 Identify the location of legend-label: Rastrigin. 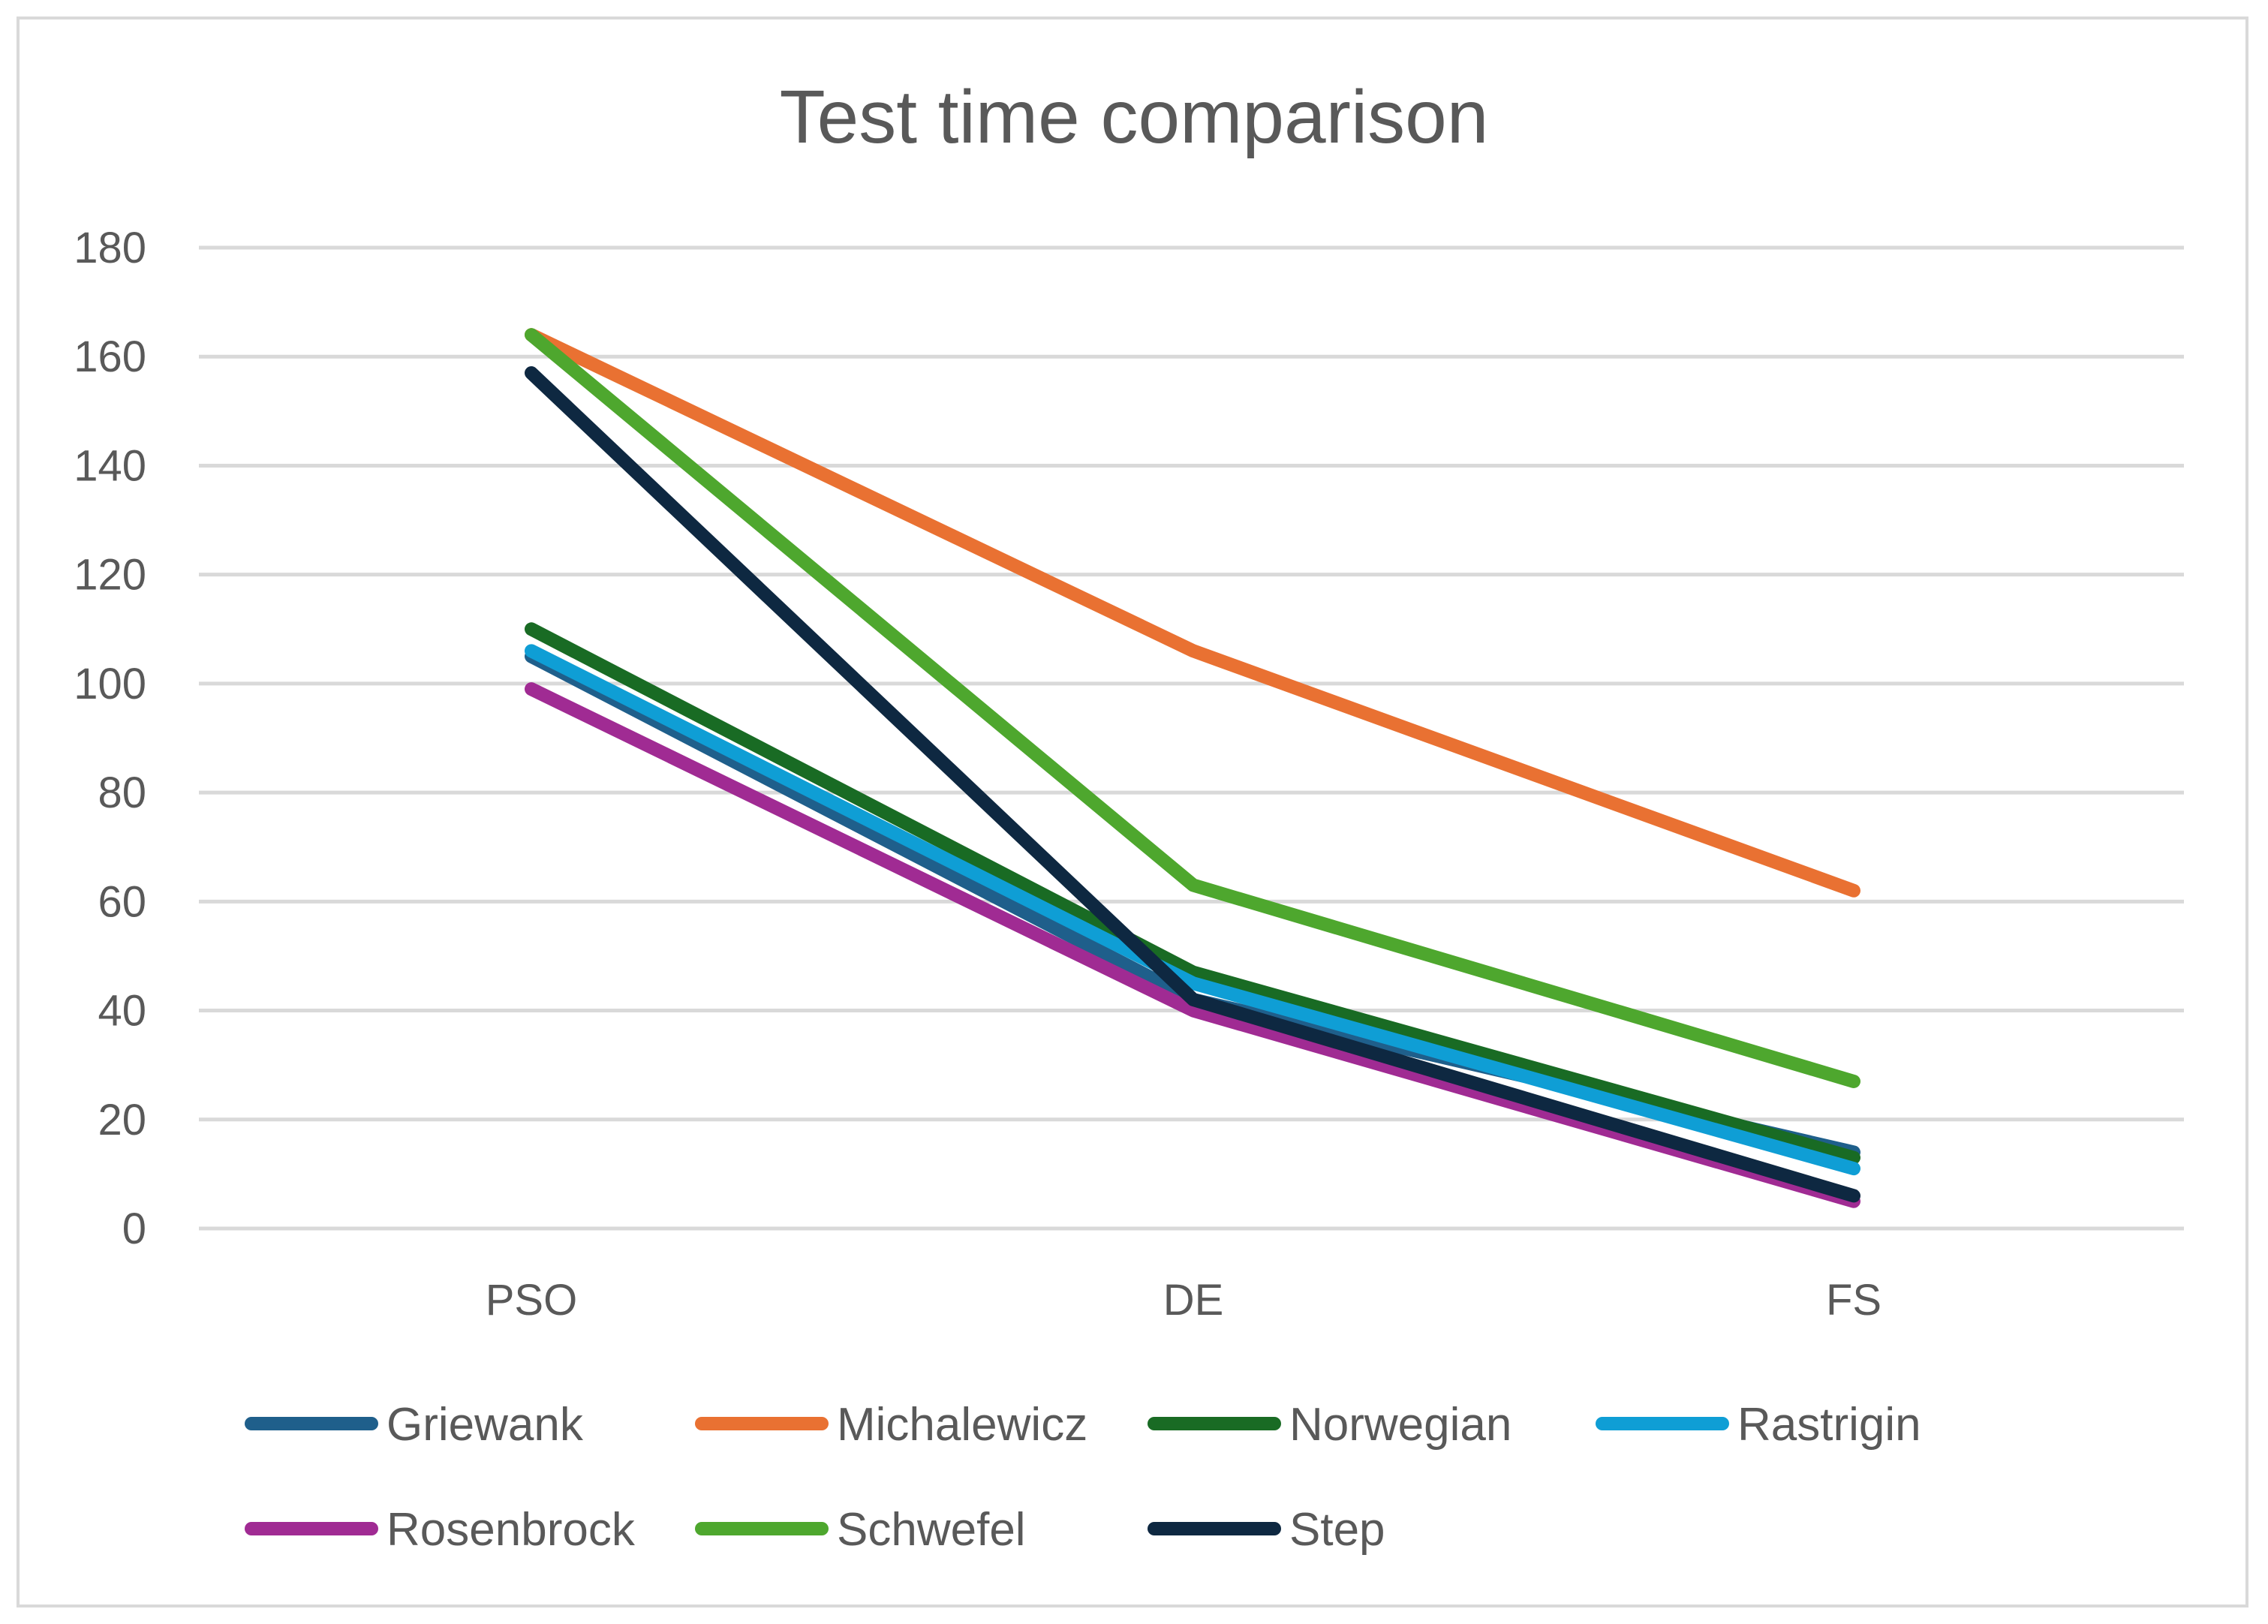
(1829, 1425).